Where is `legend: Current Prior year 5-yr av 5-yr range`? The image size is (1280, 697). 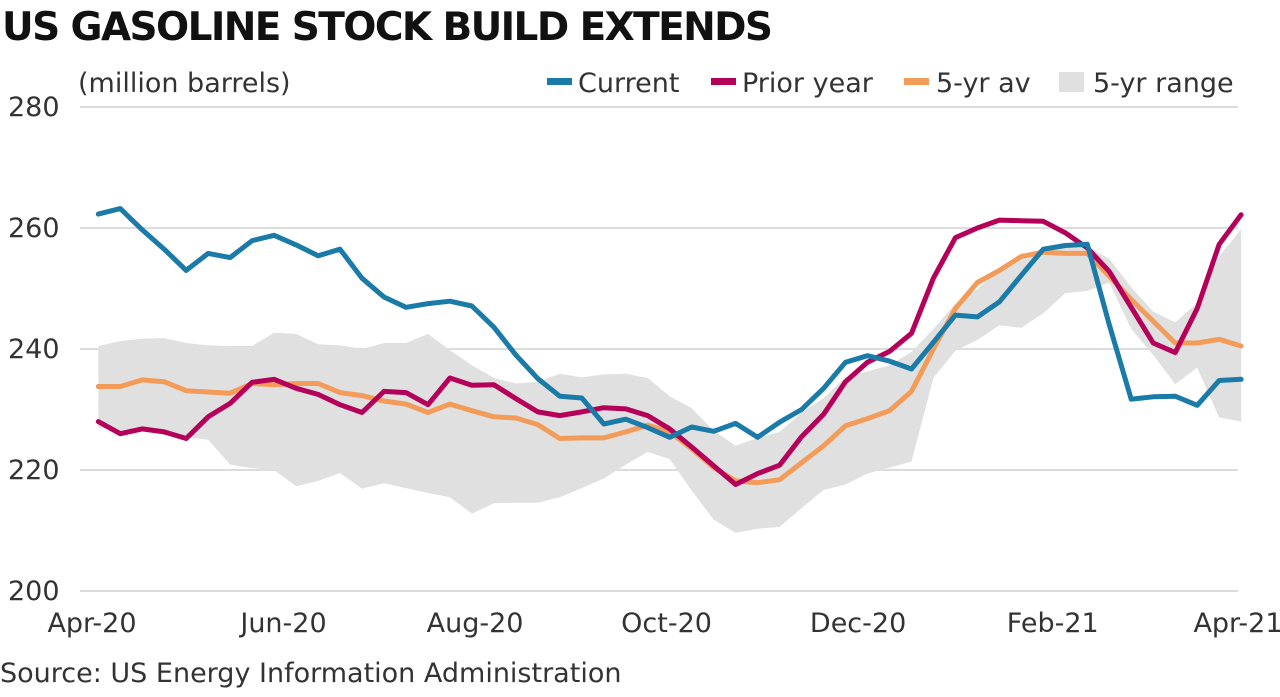
legend: Current Prior year 5-yr av 5-yr range is located at coordinates (890, 83).